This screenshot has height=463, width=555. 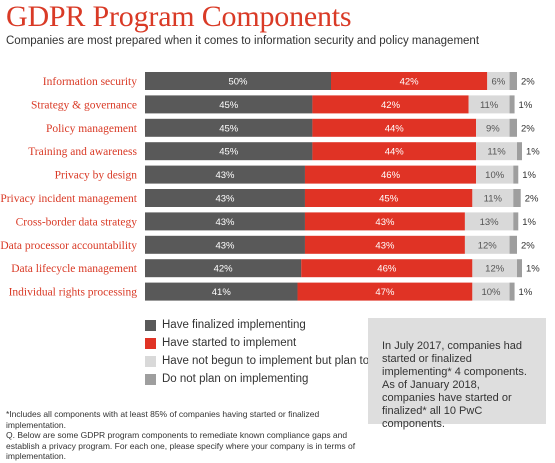 I want to click on legend-swatch-plan, so click(x=150, y=361).